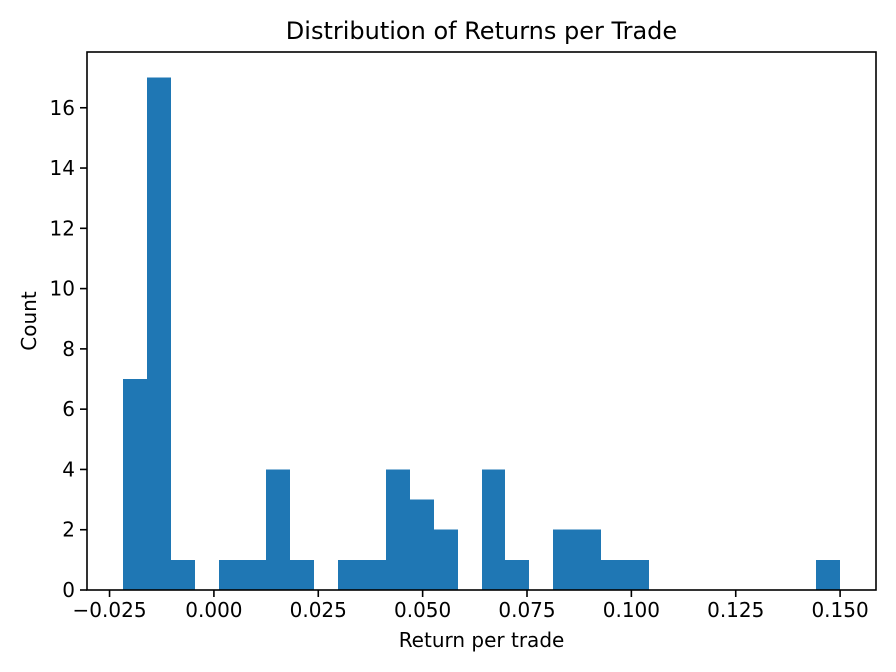 The height and width of the screenshot is (672, 896). What do you see at coordinates (62, 289) in the screenshot?
I see `y-tick-label: 10` at bounding box center [62, 289].